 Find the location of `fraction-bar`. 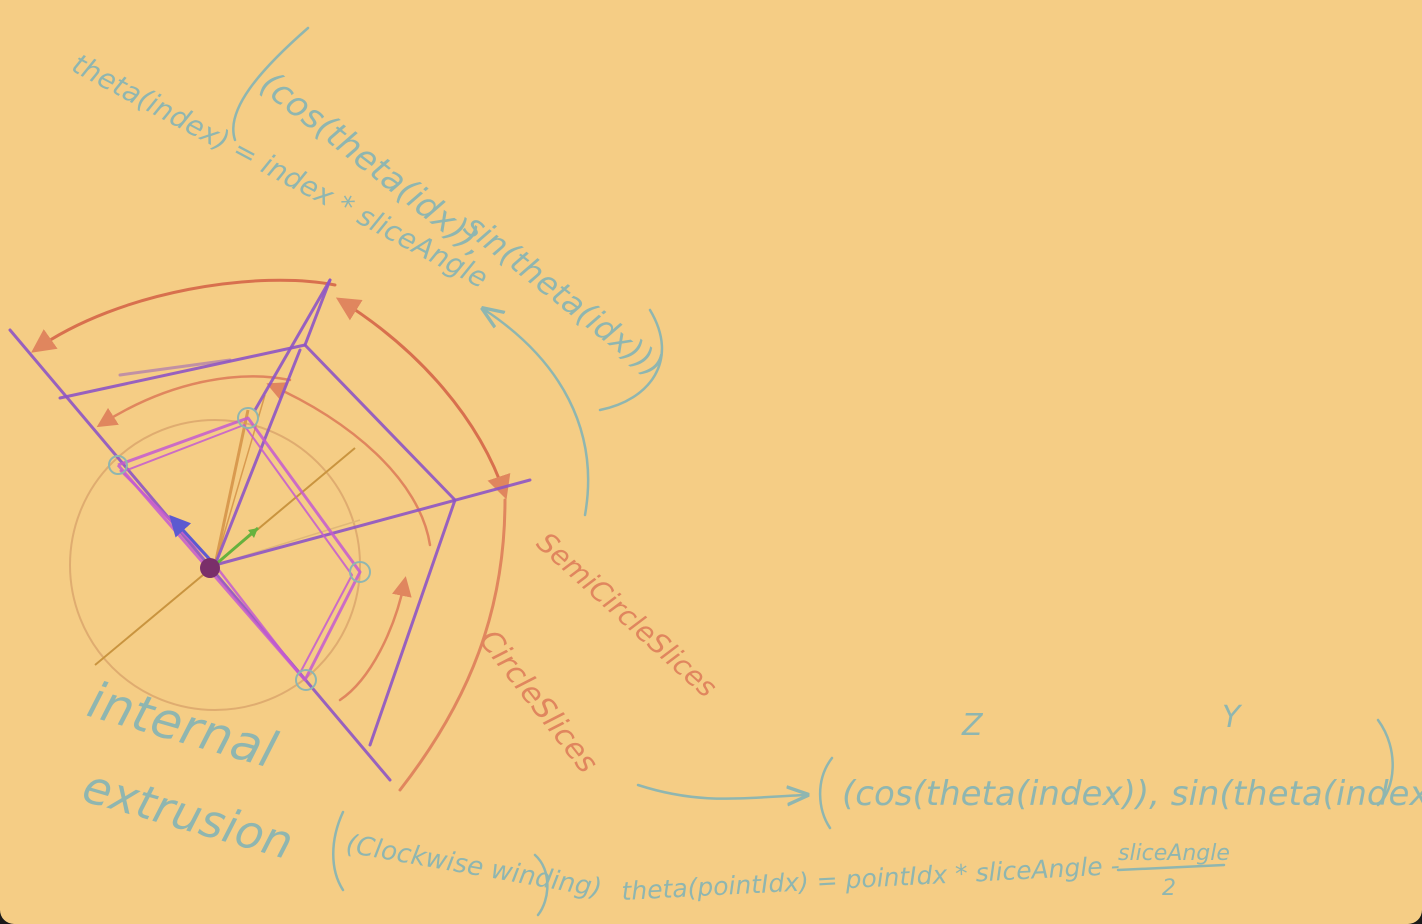

fraction-bar is located at coordinates (1171, 867).